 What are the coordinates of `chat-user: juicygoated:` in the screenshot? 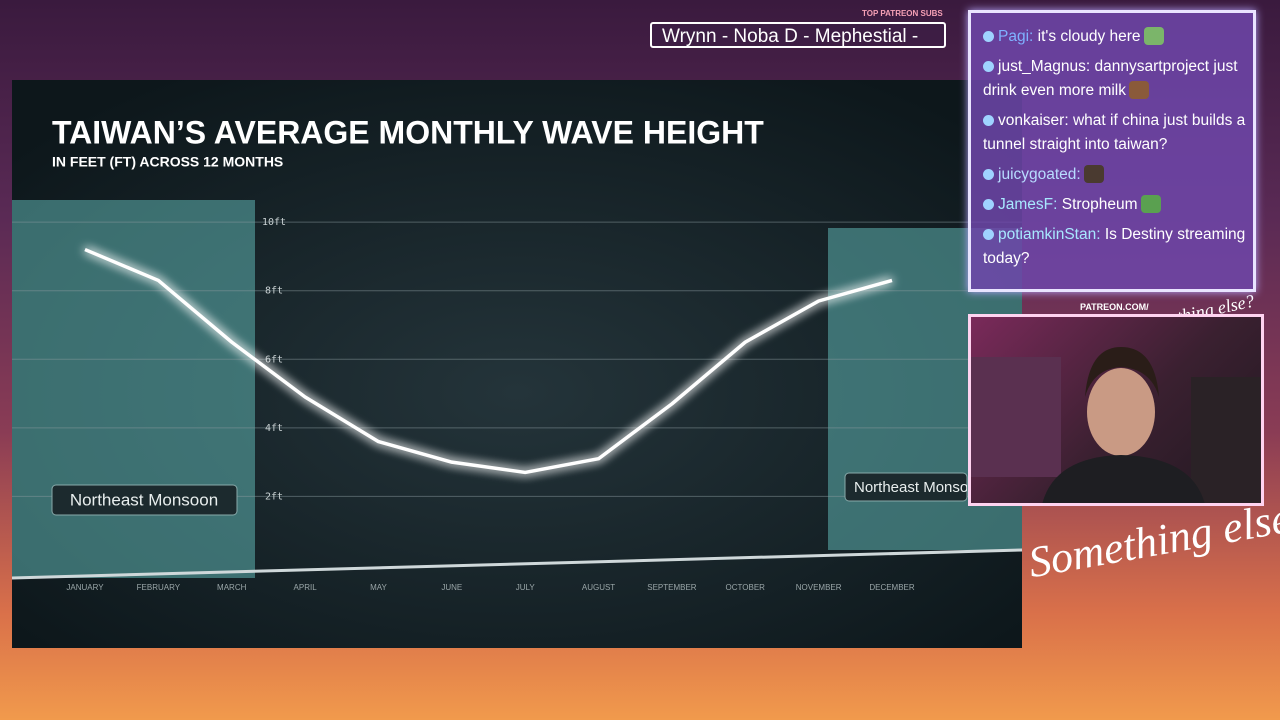 It's located at (1039, 174).